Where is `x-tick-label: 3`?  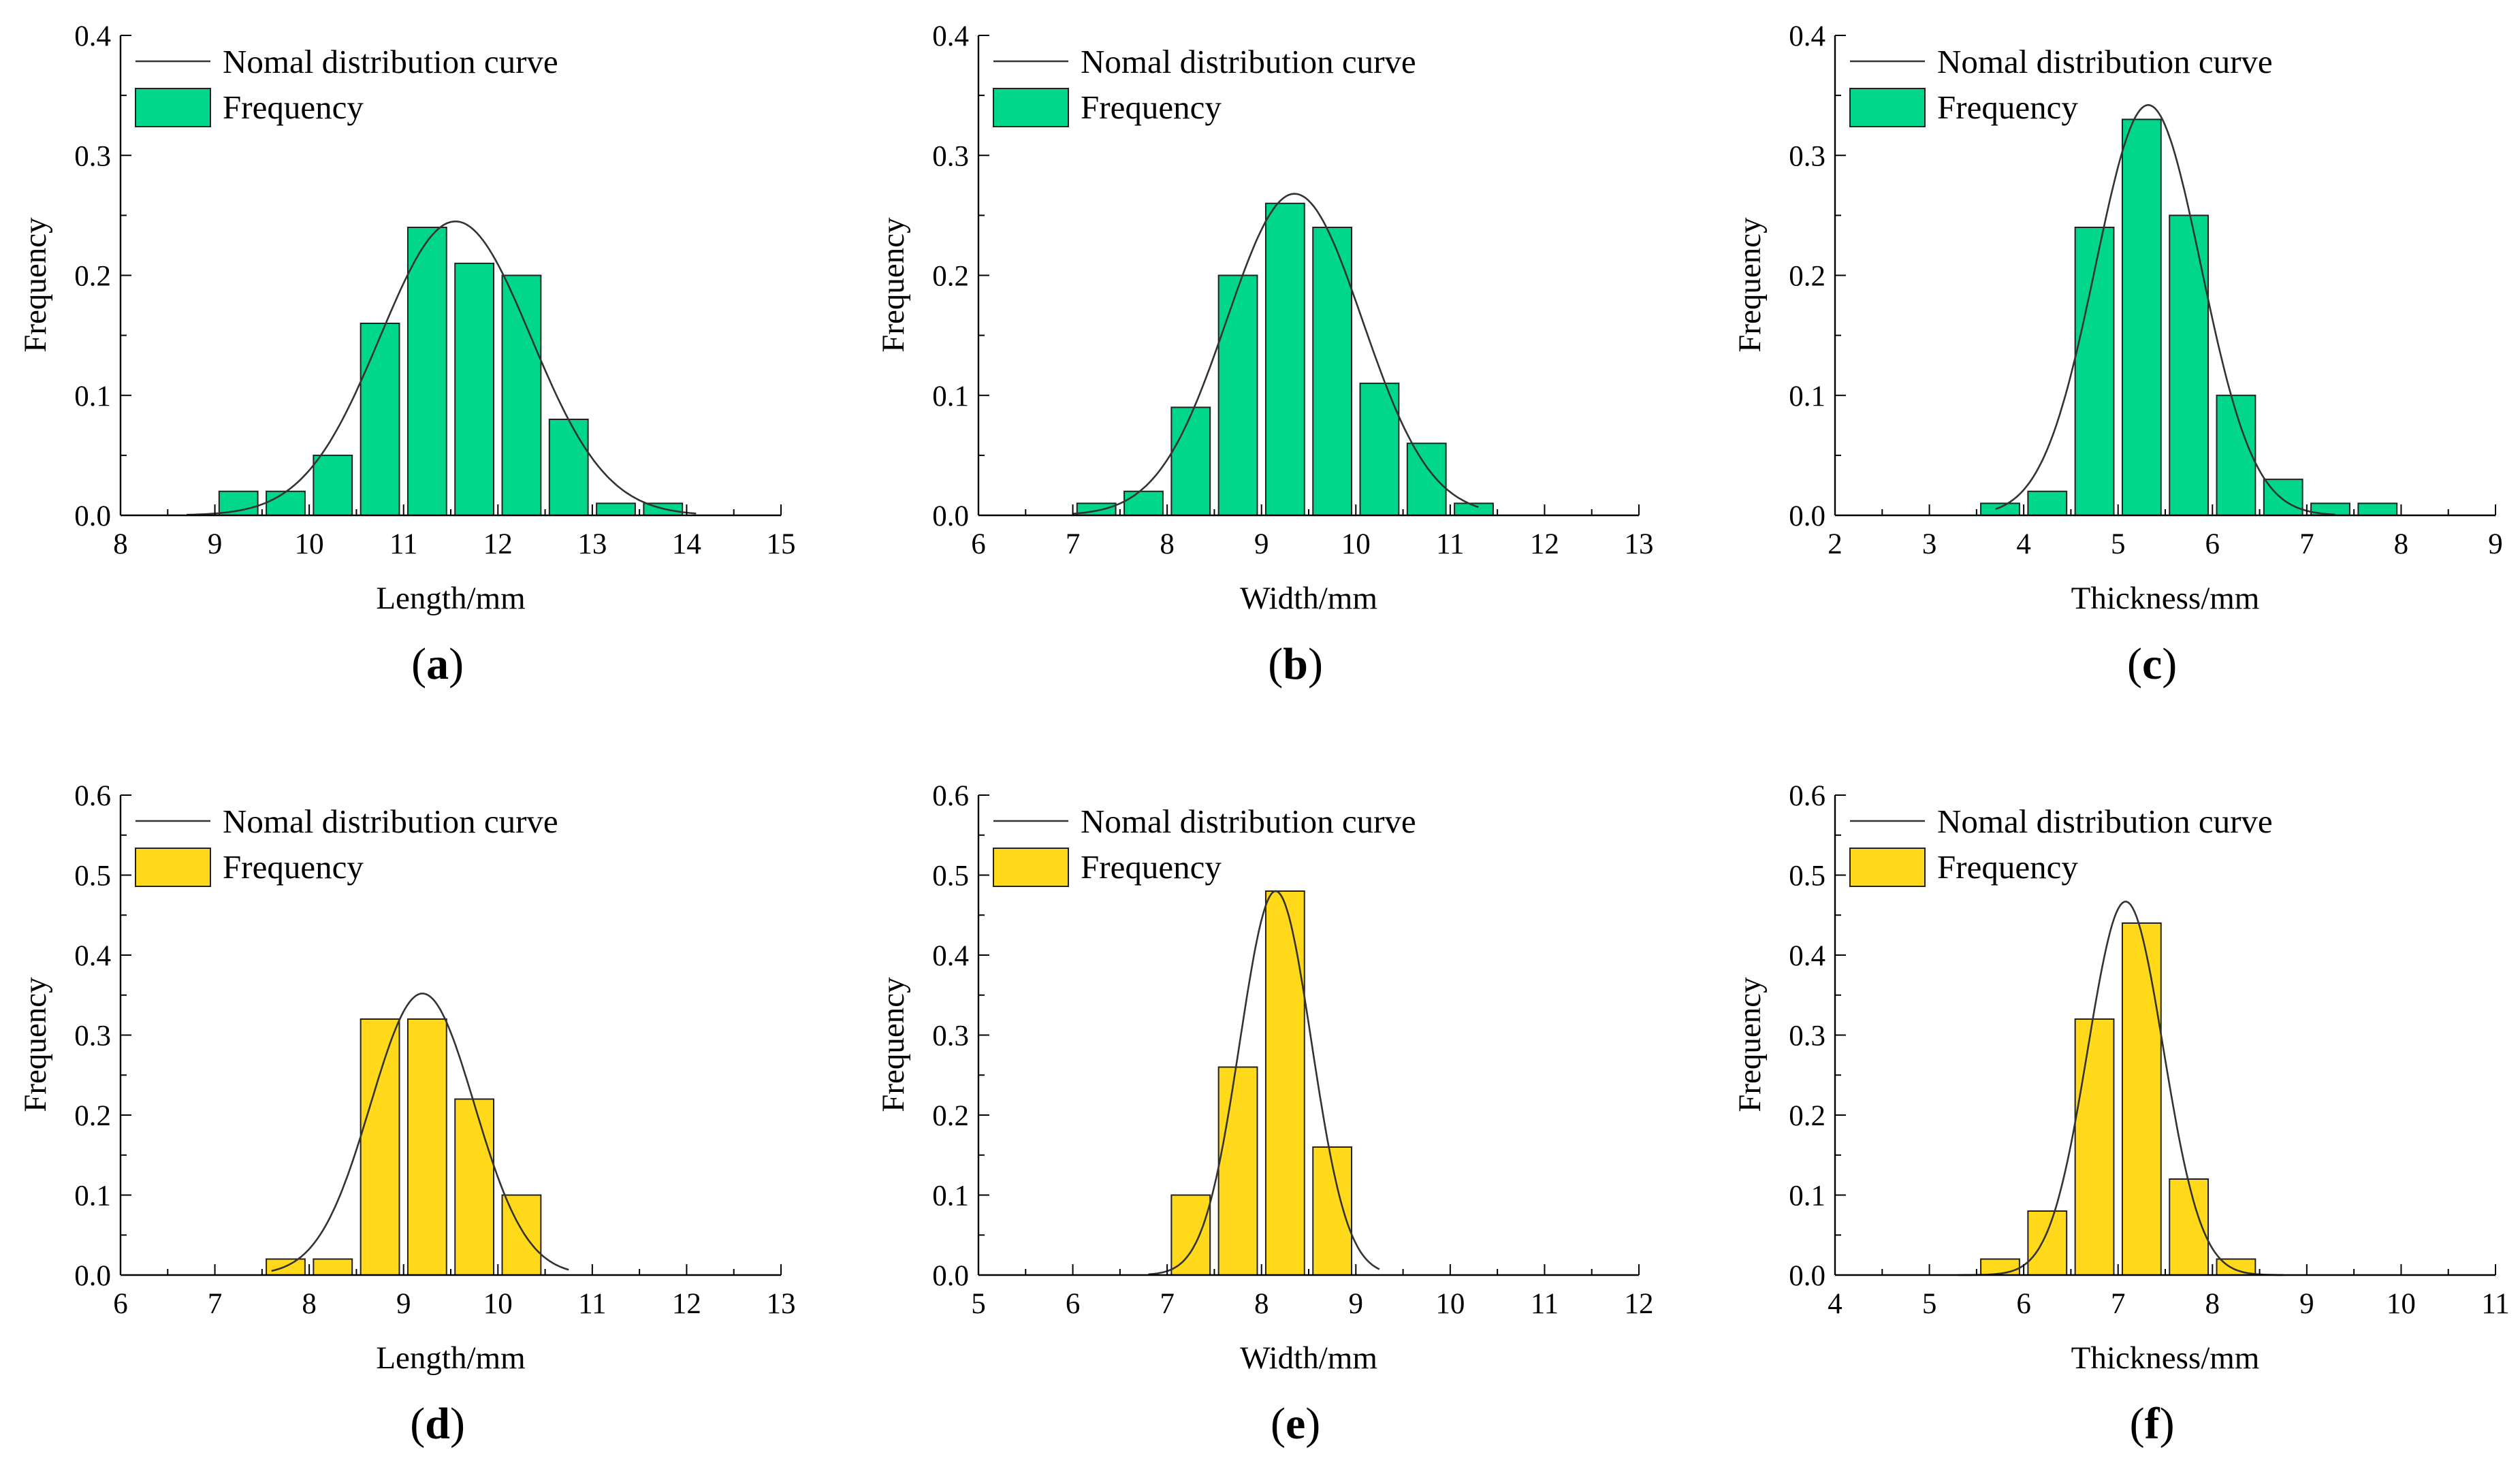 x-tick-label: 3 is located at coordinates (1929, 544).